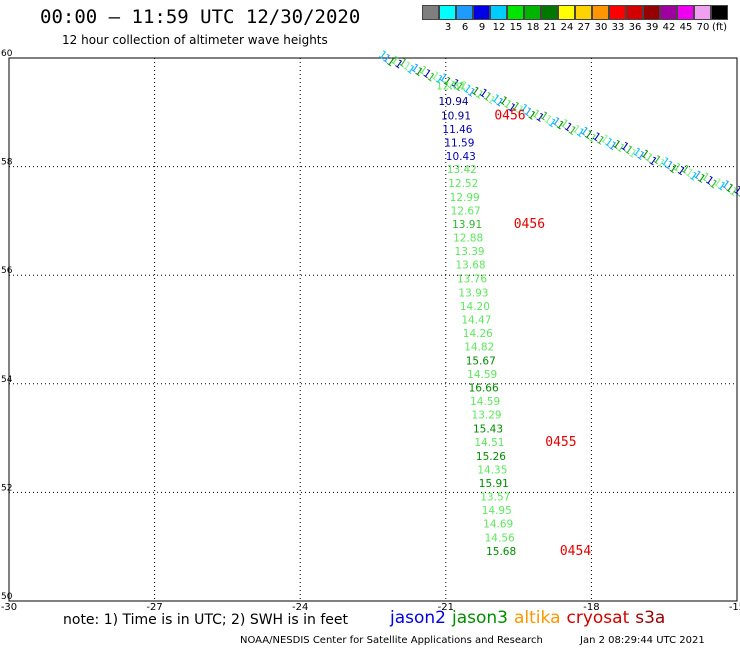 This screenshot has height=650, width=740. I want to click on wave-height-reading: 13.91, so click(467, 225).